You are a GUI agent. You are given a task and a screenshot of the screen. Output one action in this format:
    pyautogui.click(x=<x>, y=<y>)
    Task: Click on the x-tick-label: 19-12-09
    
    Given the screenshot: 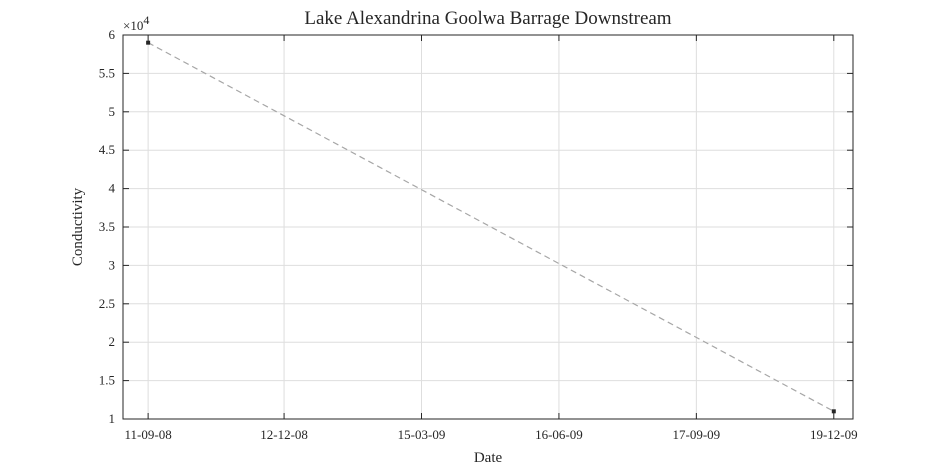 What is the action you would take?
    pyautogui.click(x=834, y=434)
    